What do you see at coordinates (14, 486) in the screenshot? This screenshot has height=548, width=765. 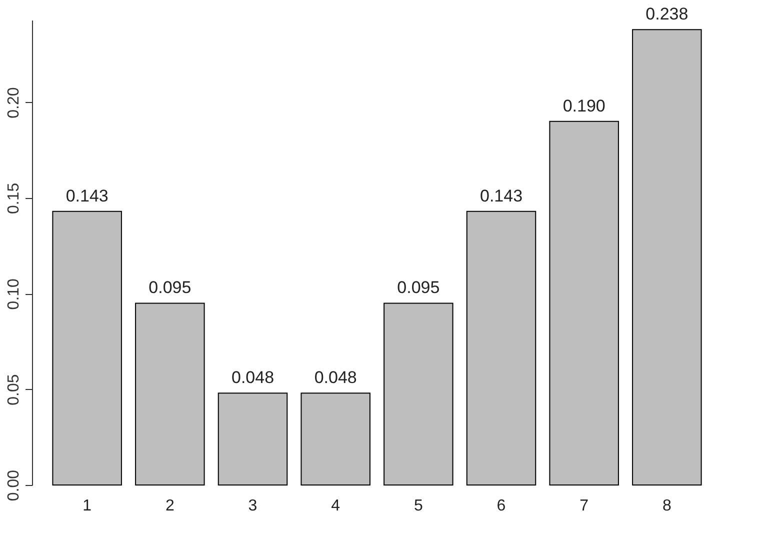 I see `y-tick-label: 0.00` at bounding box center [14, 486].